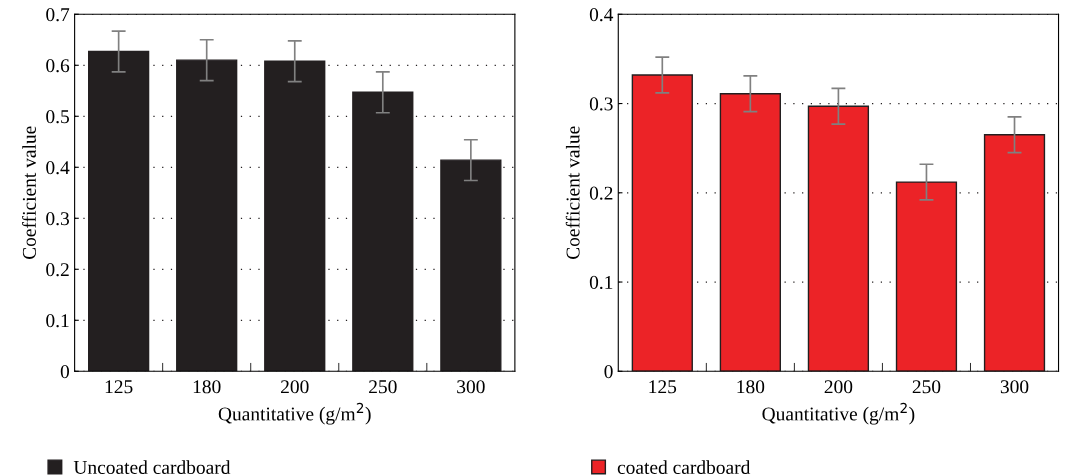 The image size is (1066, 476). Describe the element at coordinates (684, 467) in the screenshot. I see `legend-label: coated cardboard` at that location.